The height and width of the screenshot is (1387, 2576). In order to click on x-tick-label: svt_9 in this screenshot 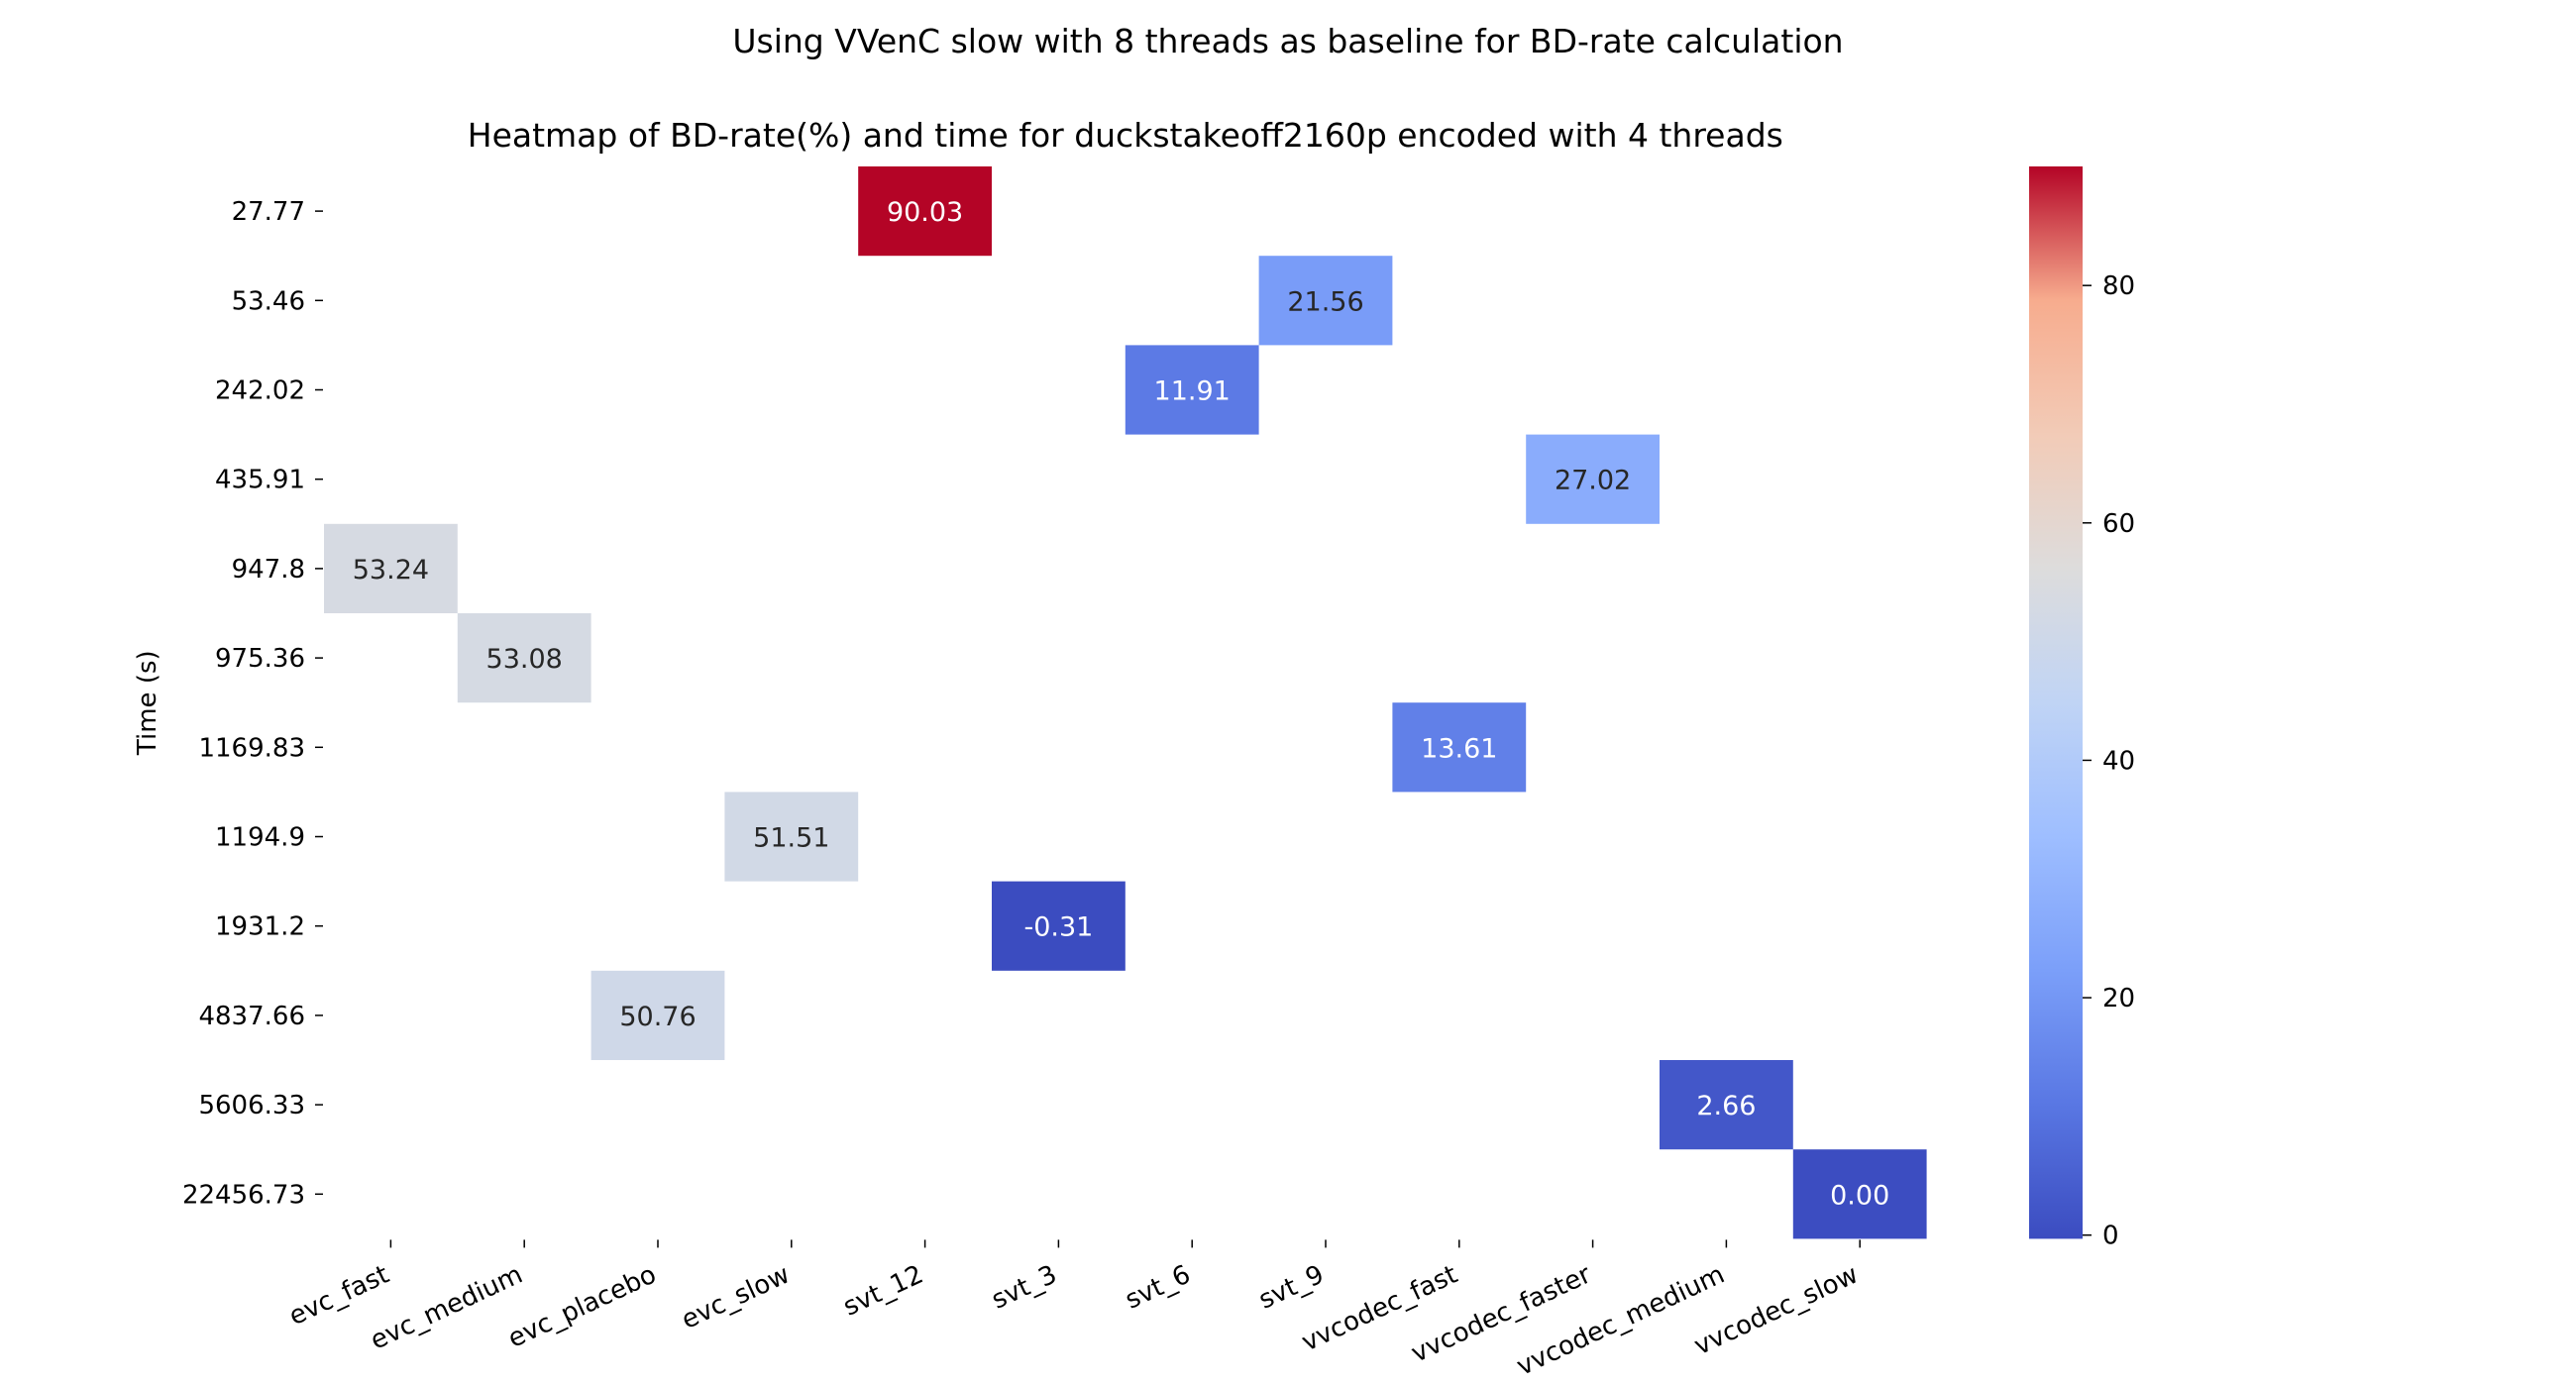, I will do `click(1291, 1288)`.